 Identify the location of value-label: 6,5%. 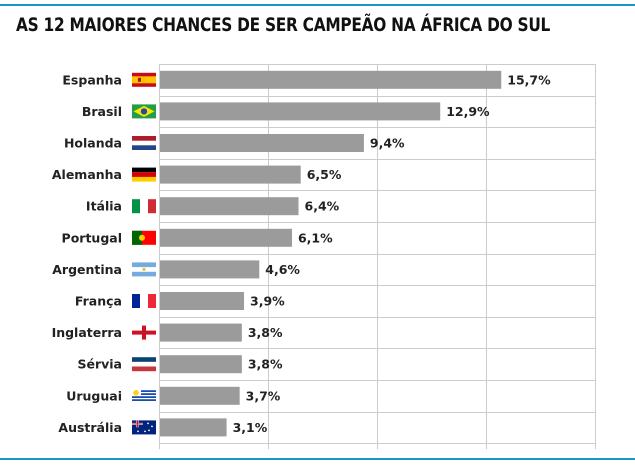
(324, 174).